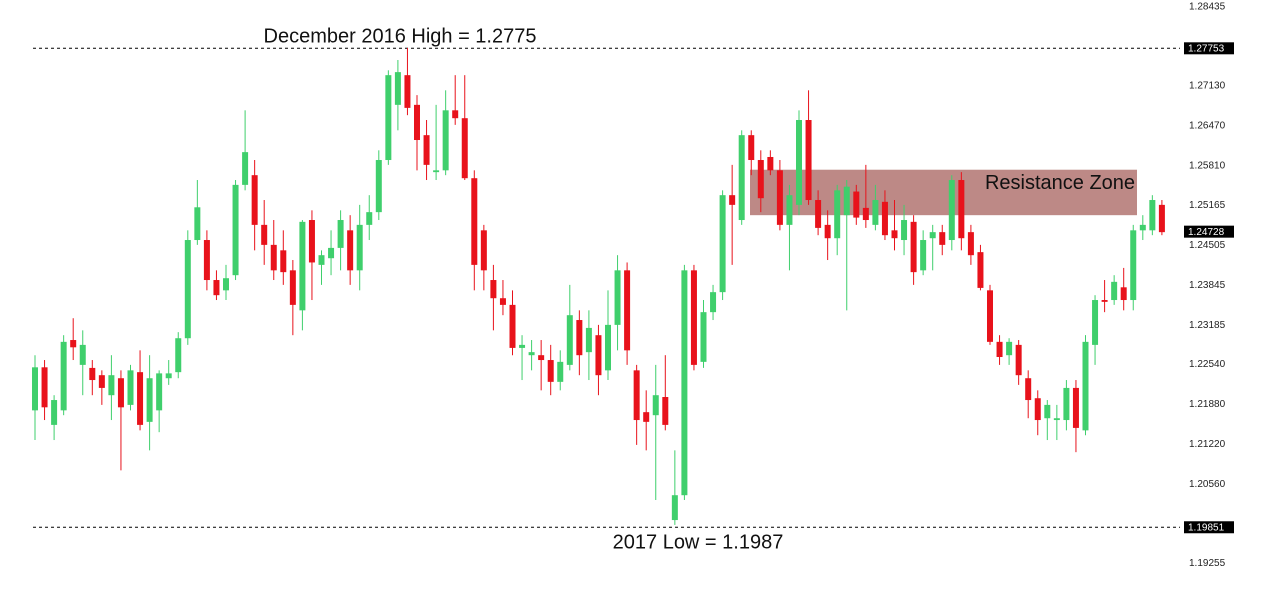  Describe the element at coordinates (1207, 563) in the screenshot. I see `y-tick-label: 1.19255` at that location.